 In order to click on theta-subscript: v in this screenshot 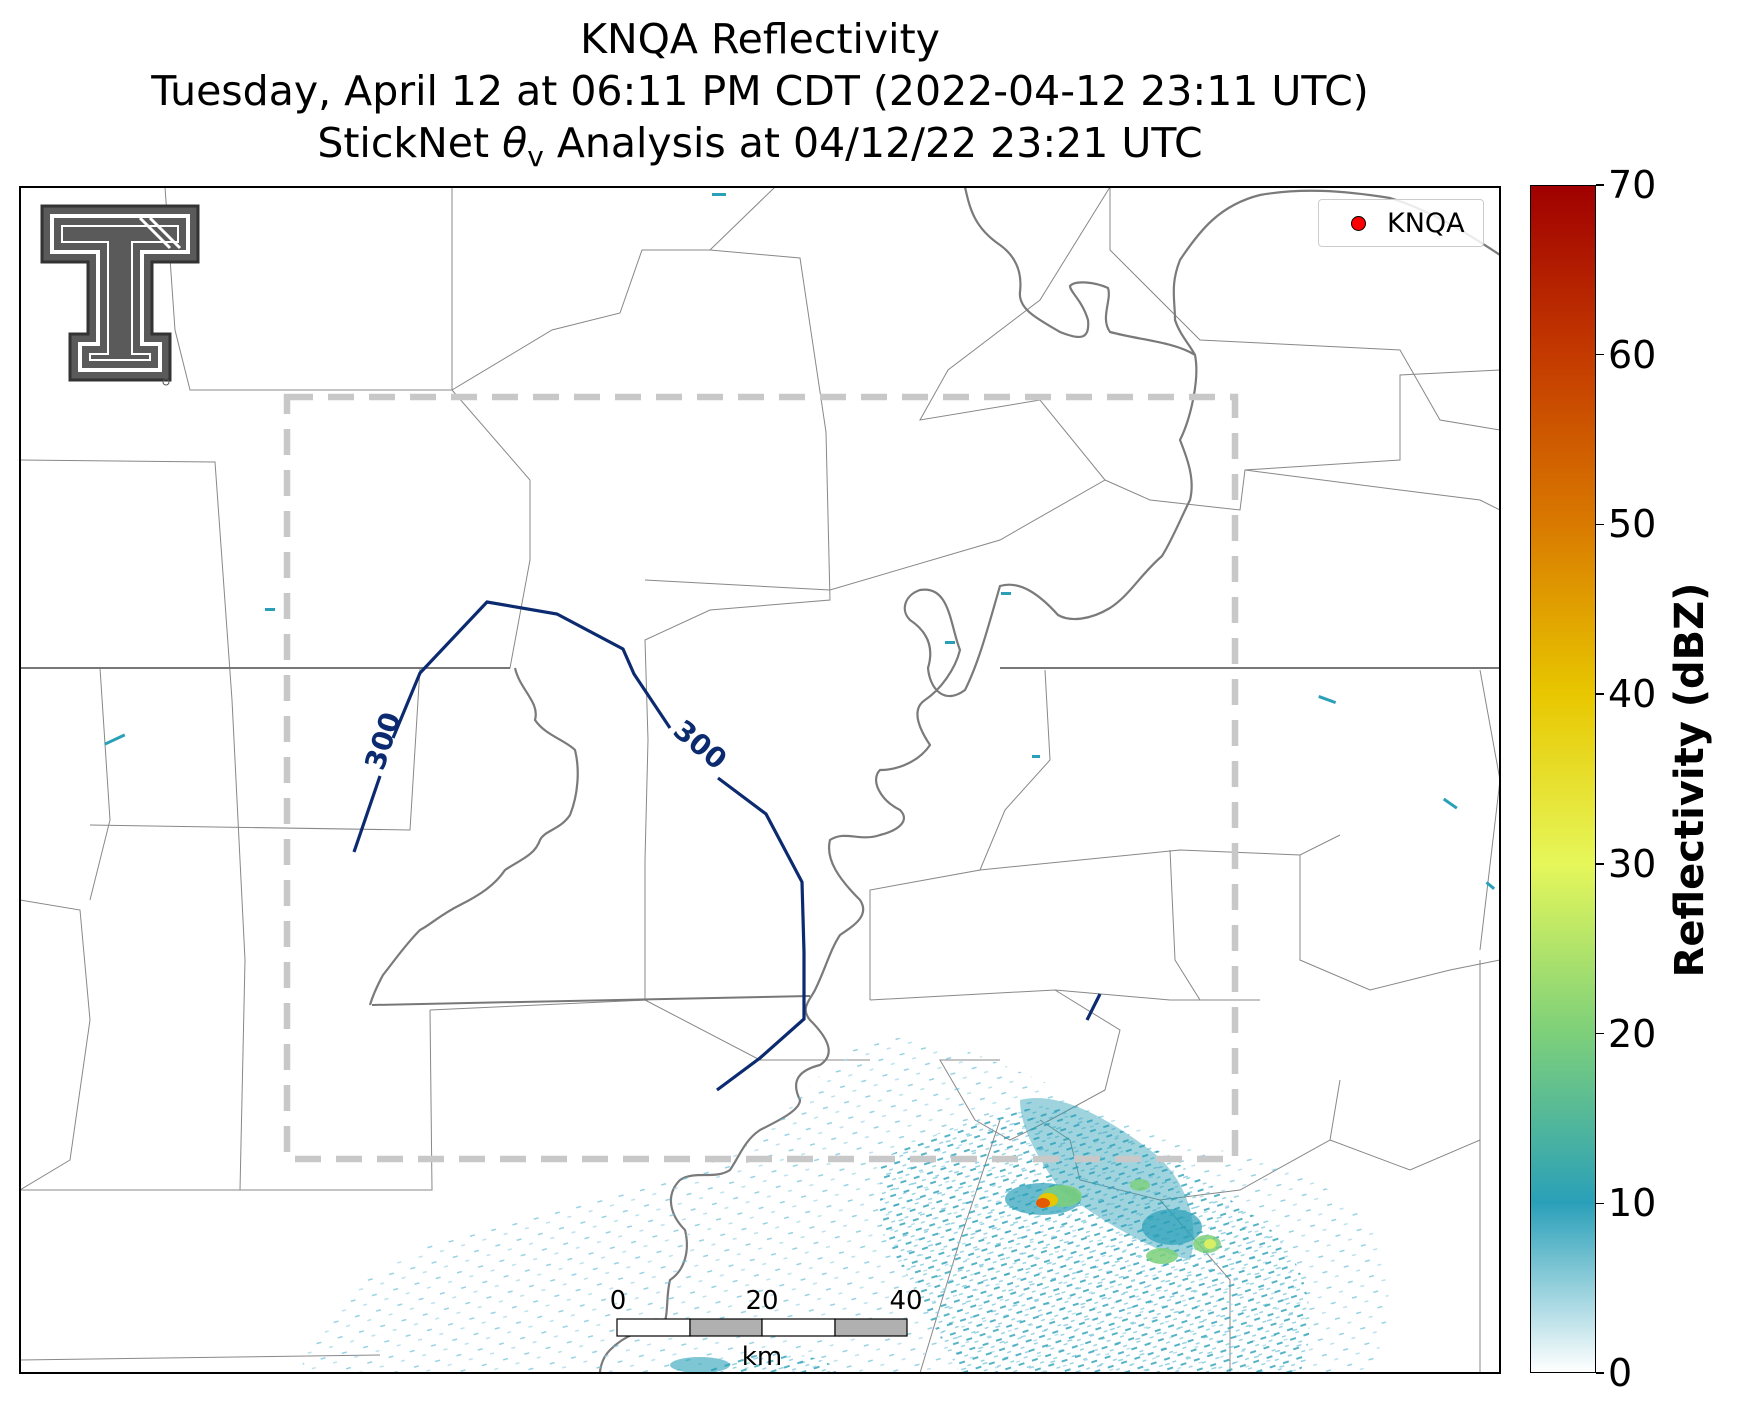, I will do `click(535, 157)`.